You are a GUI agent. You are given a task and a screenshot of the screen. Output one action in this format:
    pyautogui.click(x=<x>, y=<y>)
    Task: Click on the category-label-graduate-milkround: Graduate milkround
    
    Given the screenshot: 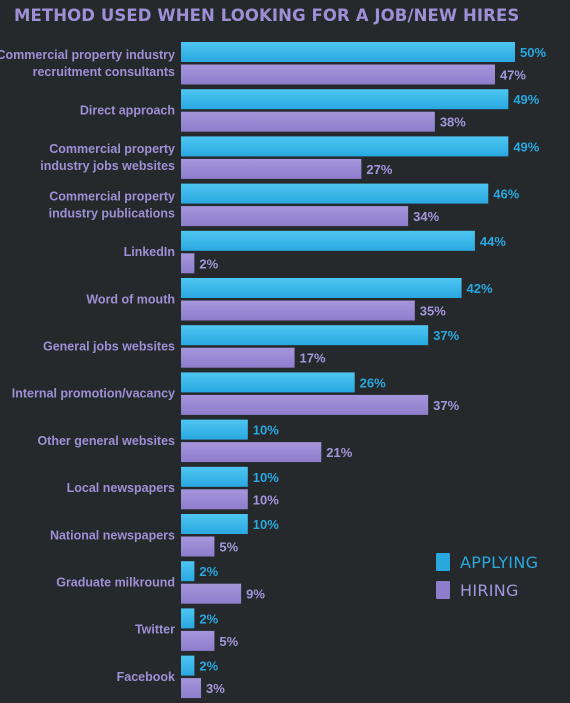 What is the action you would take?
    pyautogui.click(x=115, y=582)
    